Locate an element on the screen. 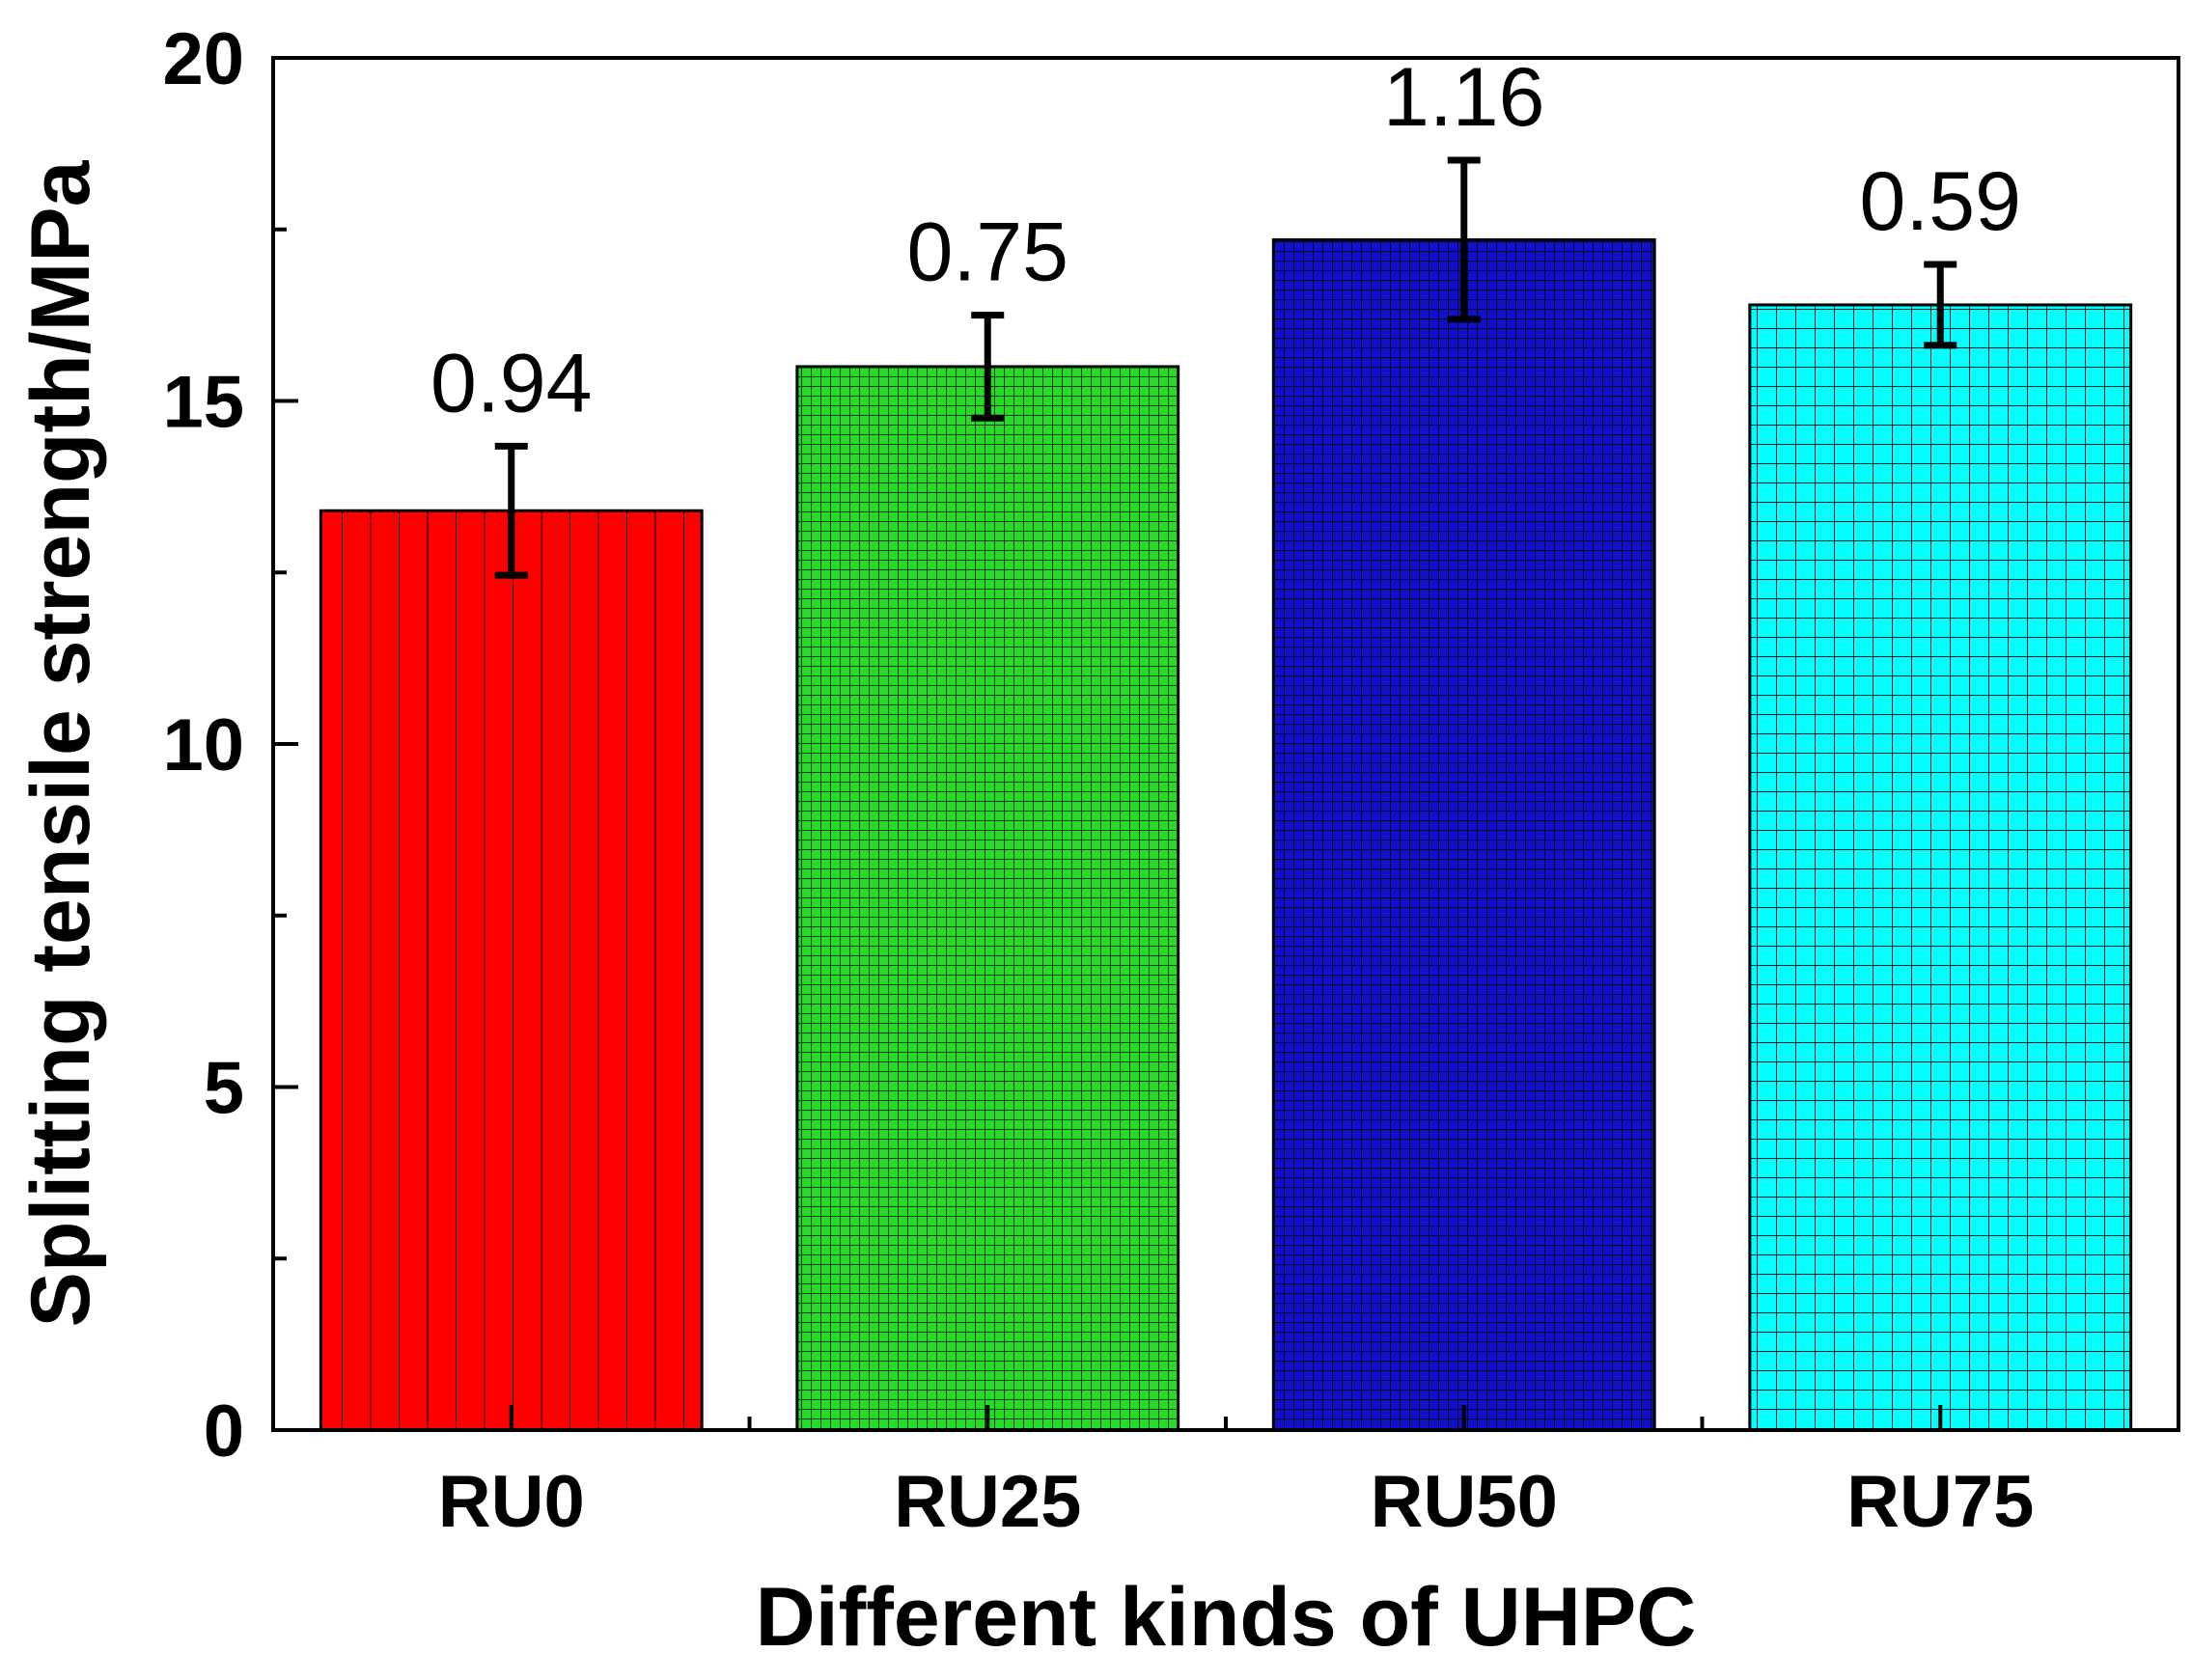 Image resolution: width=2192 pixels, height=1680 pixels. data-label-ru25: 0.75 is located at coordinates (987, 253).